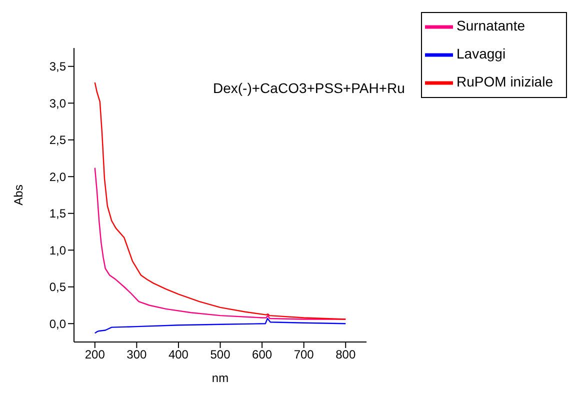  What do you see at coordinates (481, 54) in the screenshot?
I see `legend-label: Lavaggi` at bounding box center [481, 54].